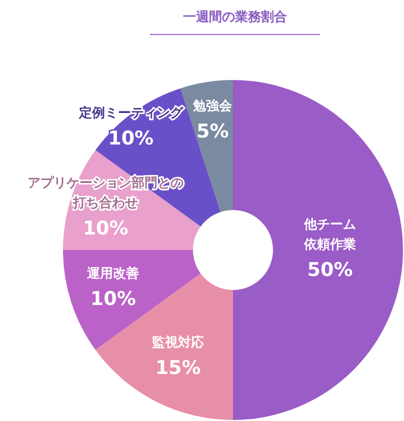  What do you see at coordinates (330, 270) in the screenshot?
I see `data-label: 50%` at bounding box center [330, 270].